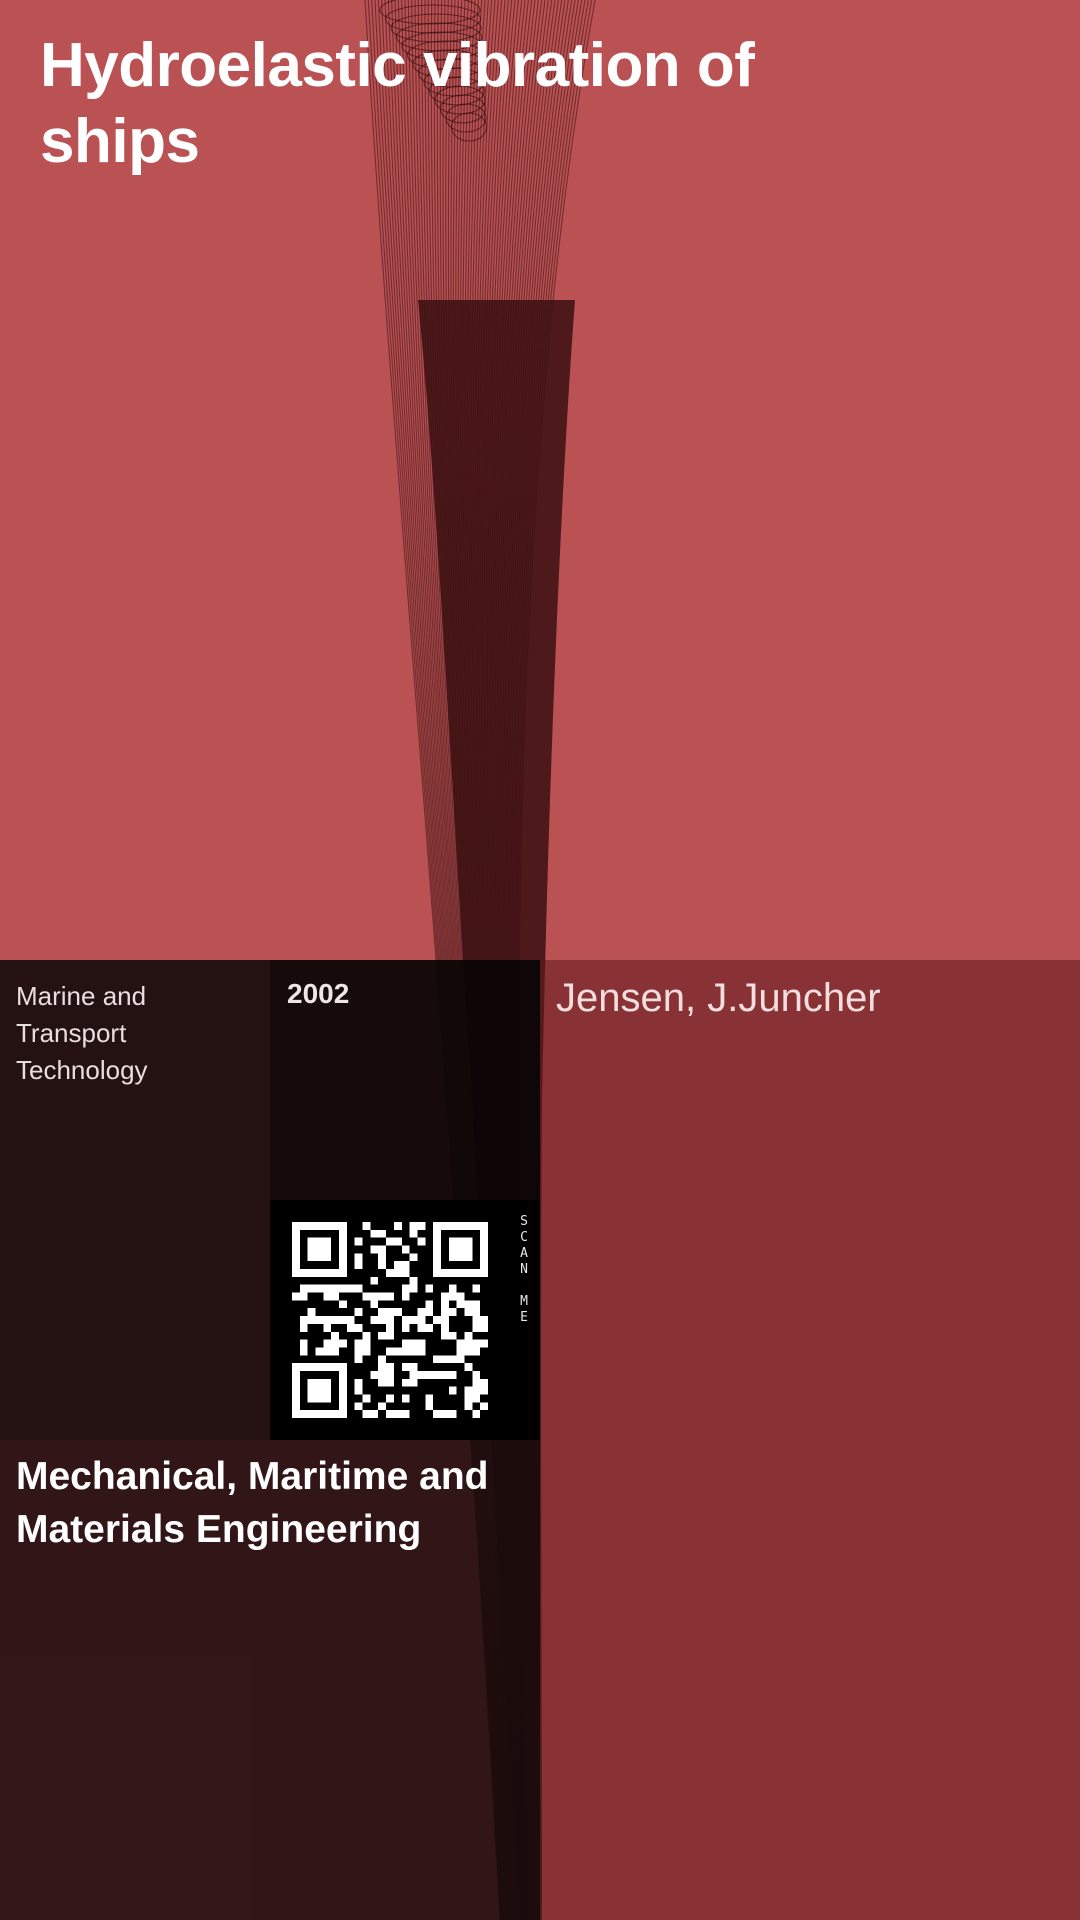  Describe the element at coordinates (718, 998) in the screenshot. I see `author-name: Jensen, J.Juncher` at that location.